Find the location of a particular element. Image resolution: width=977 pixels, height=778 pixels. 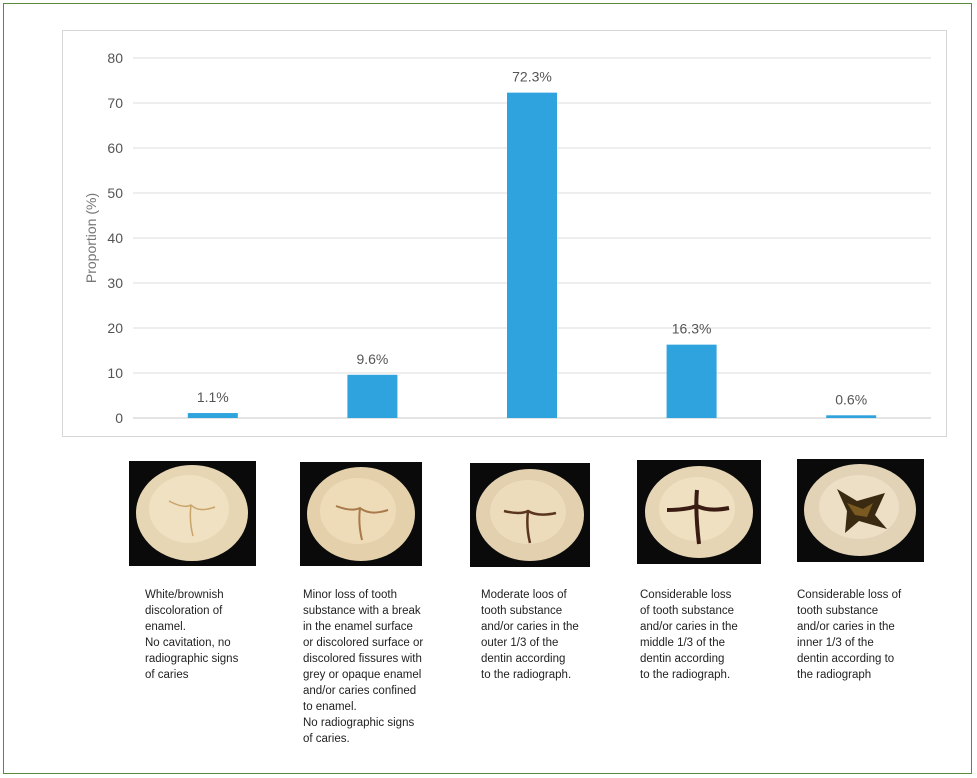

data-label: 9.6% is located at coordinates (372, 359).